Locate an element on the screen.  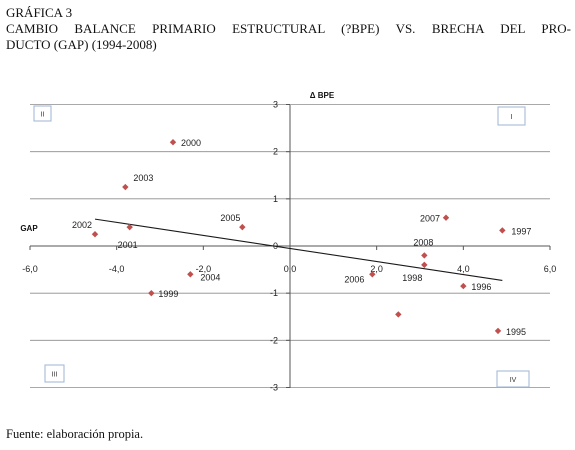
quadrant-label: I is located at coordinates (512, 117).